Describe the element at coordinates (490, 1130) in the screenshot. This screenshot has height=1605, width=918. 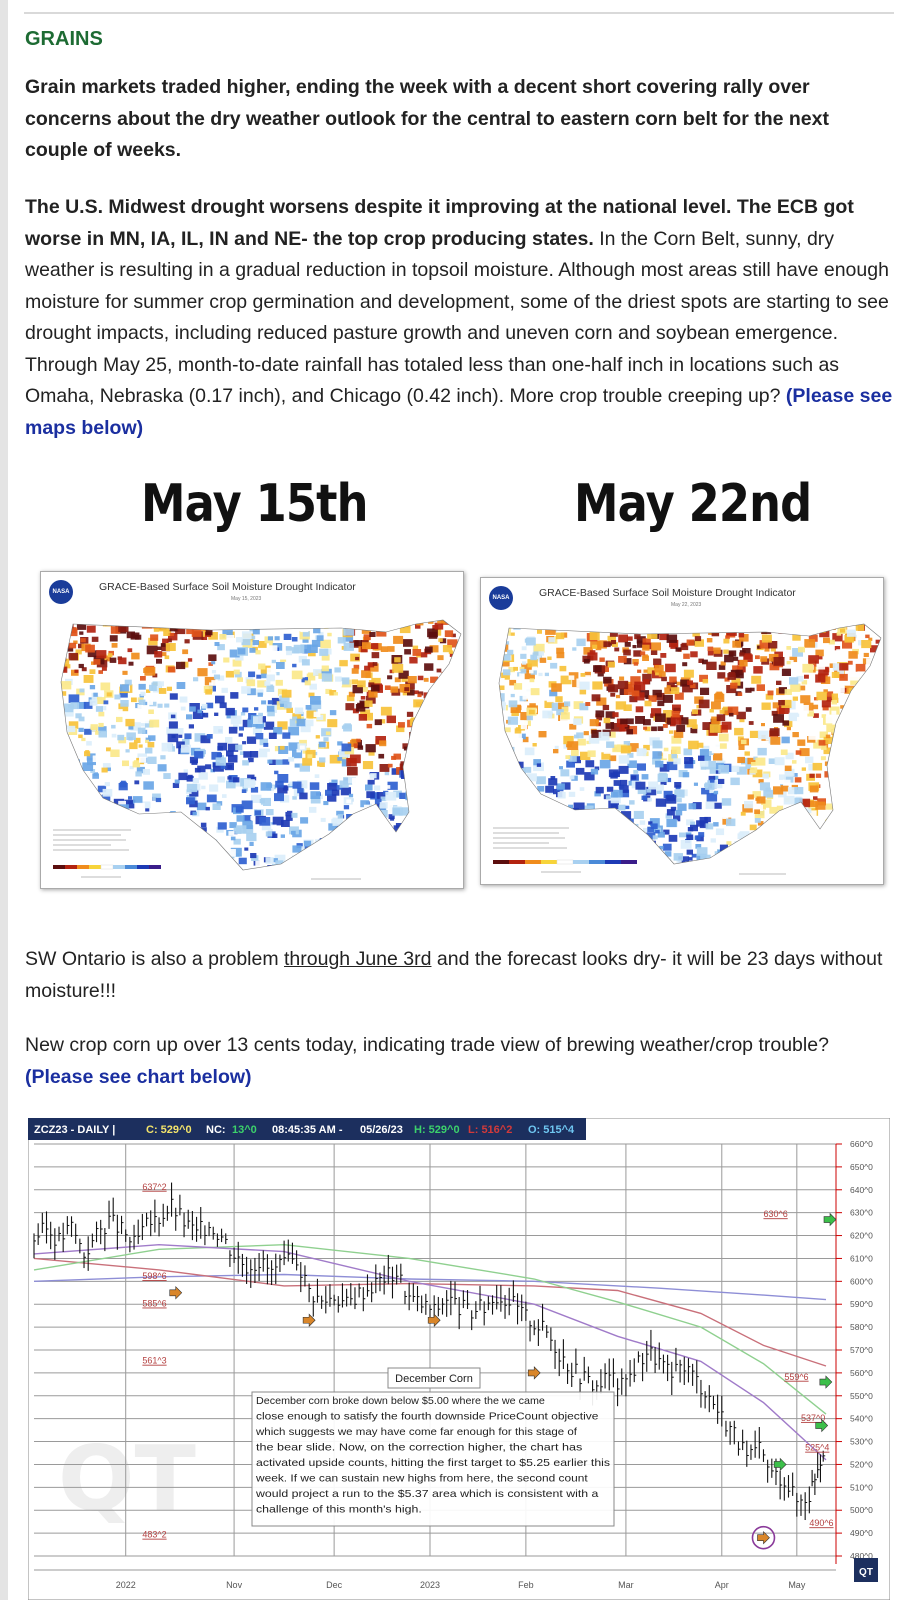
I see `chart-low: L: 516^2` at that location.